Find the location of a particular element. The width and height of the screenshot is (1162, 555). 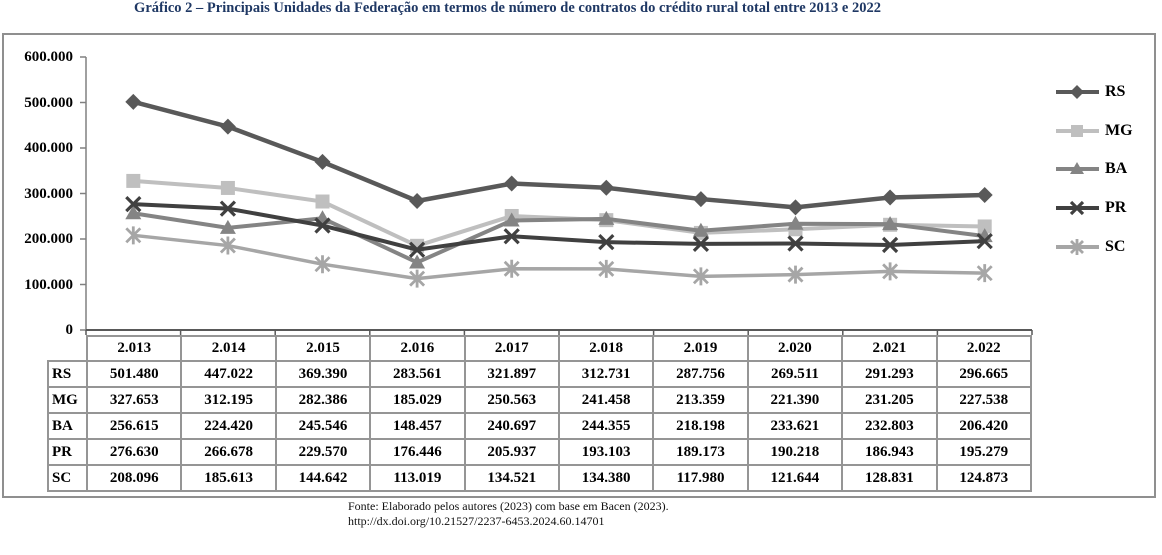

year-header-cell: 2.021 is located at coordinates (889, 348).